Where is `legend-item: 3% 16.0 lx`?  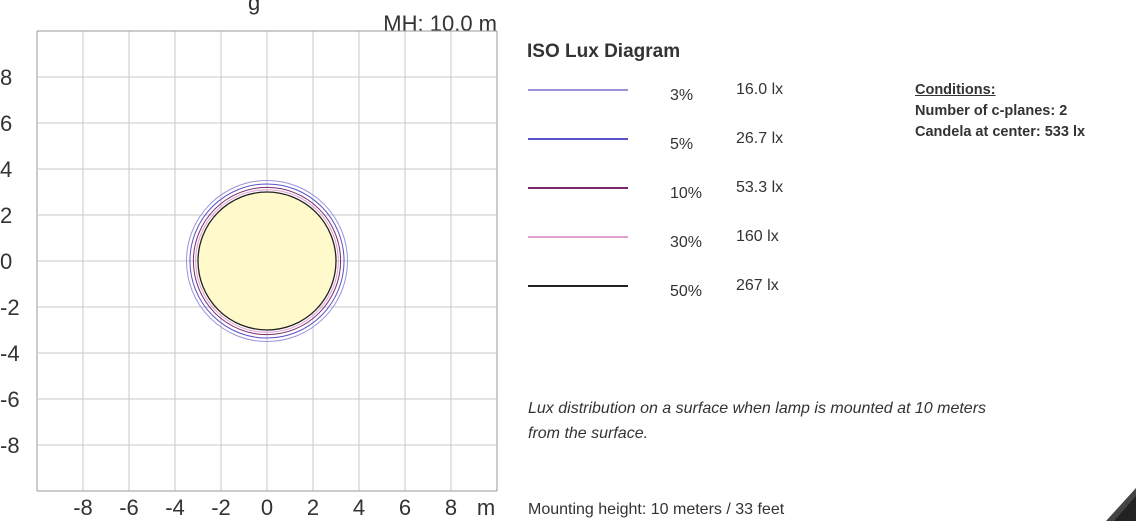 legend-item: 3% 16.0 lx is located at coordinates (678, 100).